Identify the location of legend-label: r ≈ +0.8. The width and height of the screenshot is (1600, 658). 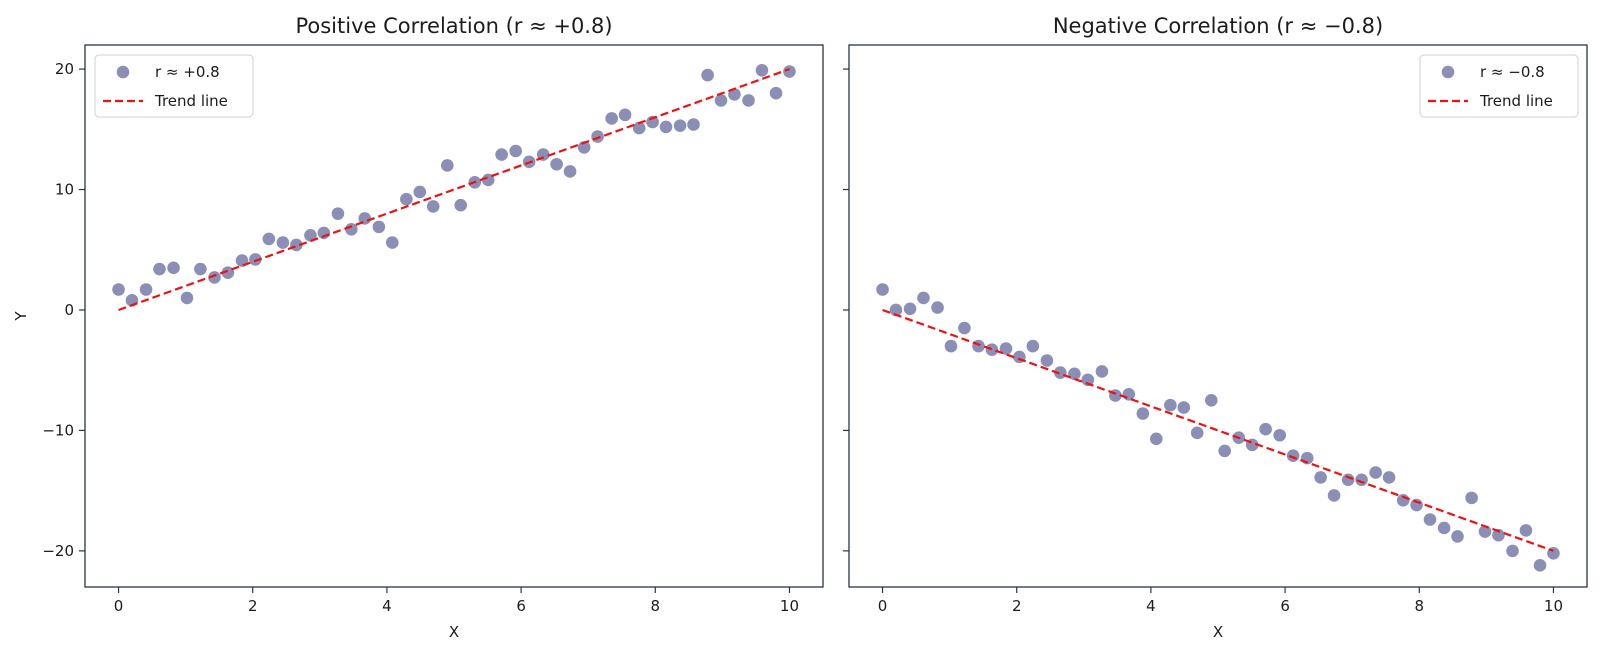
(187, 72).